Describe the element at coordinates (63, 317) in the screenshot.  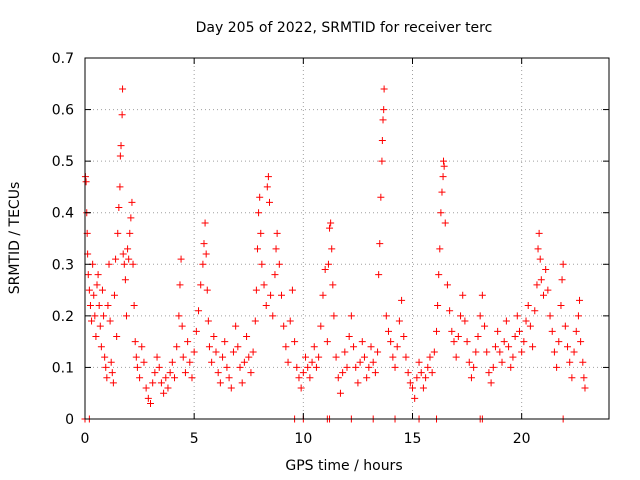
I see `y-tick-label: 0.2` at that location.